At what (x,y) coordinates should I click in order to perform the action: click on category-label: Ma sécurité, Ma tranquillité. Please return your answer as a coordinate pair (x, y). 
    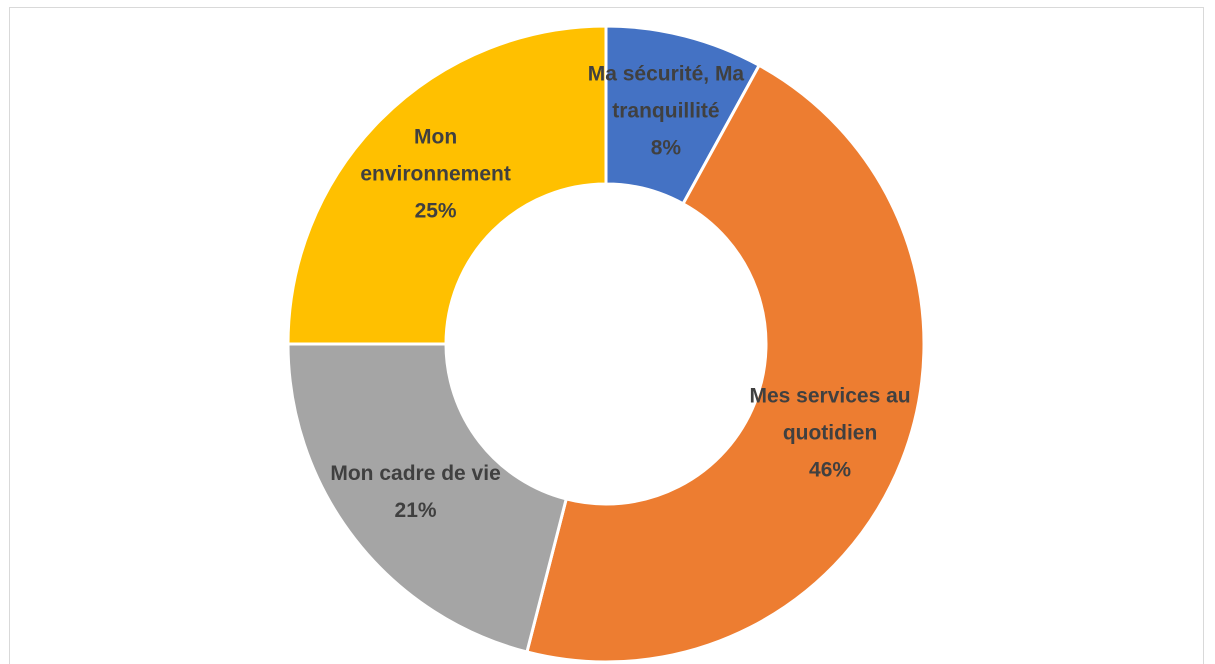
    Looking at the image, I should click on (666, 92).